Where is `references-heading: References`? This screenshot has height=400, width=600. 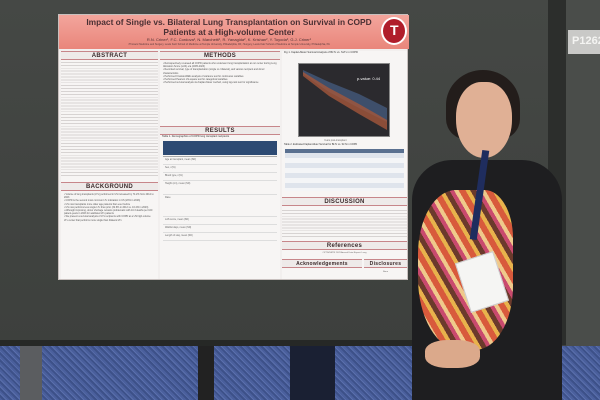 references-heading: References is located at coordinates (344, 245).